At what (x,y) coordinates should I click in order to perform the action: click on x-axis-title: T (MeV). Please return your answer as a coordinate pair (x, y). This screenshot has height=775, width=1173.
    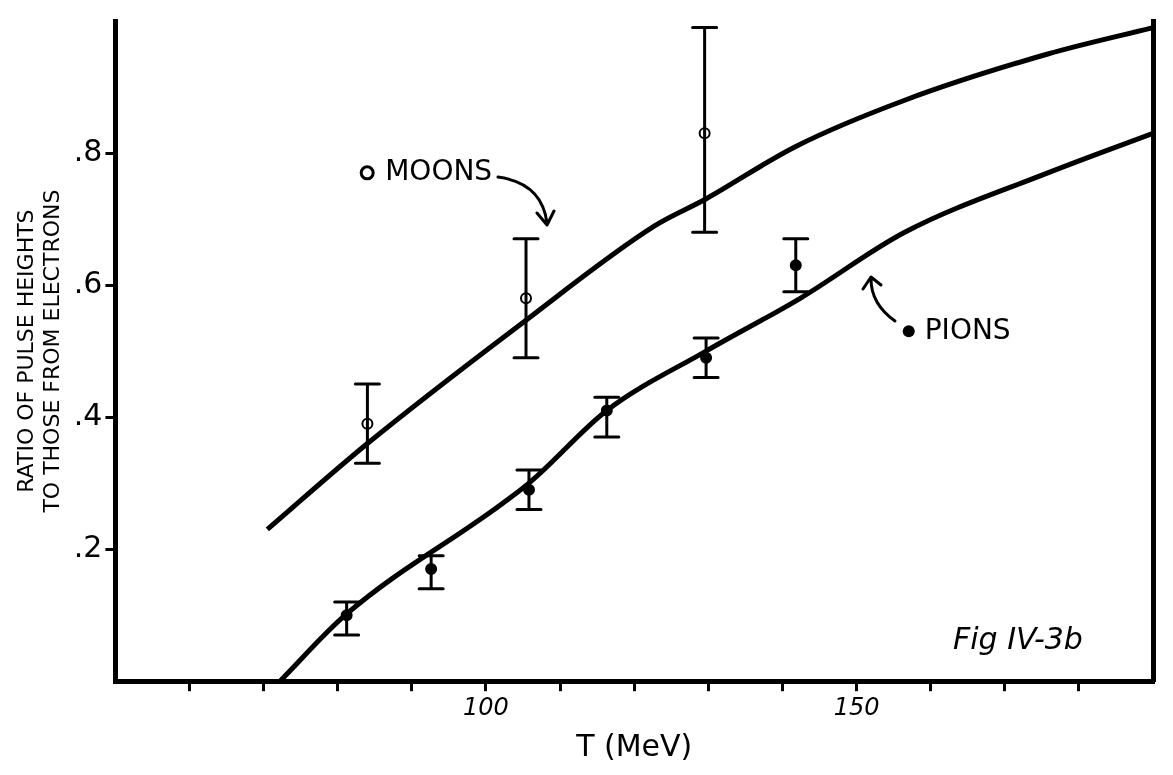
    Looking at the image, I should click on (634, 745).